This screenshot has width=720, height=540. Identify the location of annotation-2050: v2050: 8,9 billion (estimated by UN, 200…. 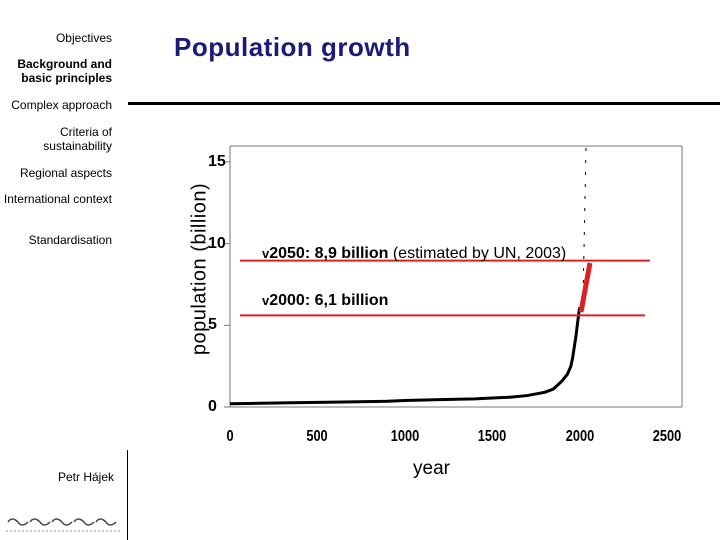
(414, 254).